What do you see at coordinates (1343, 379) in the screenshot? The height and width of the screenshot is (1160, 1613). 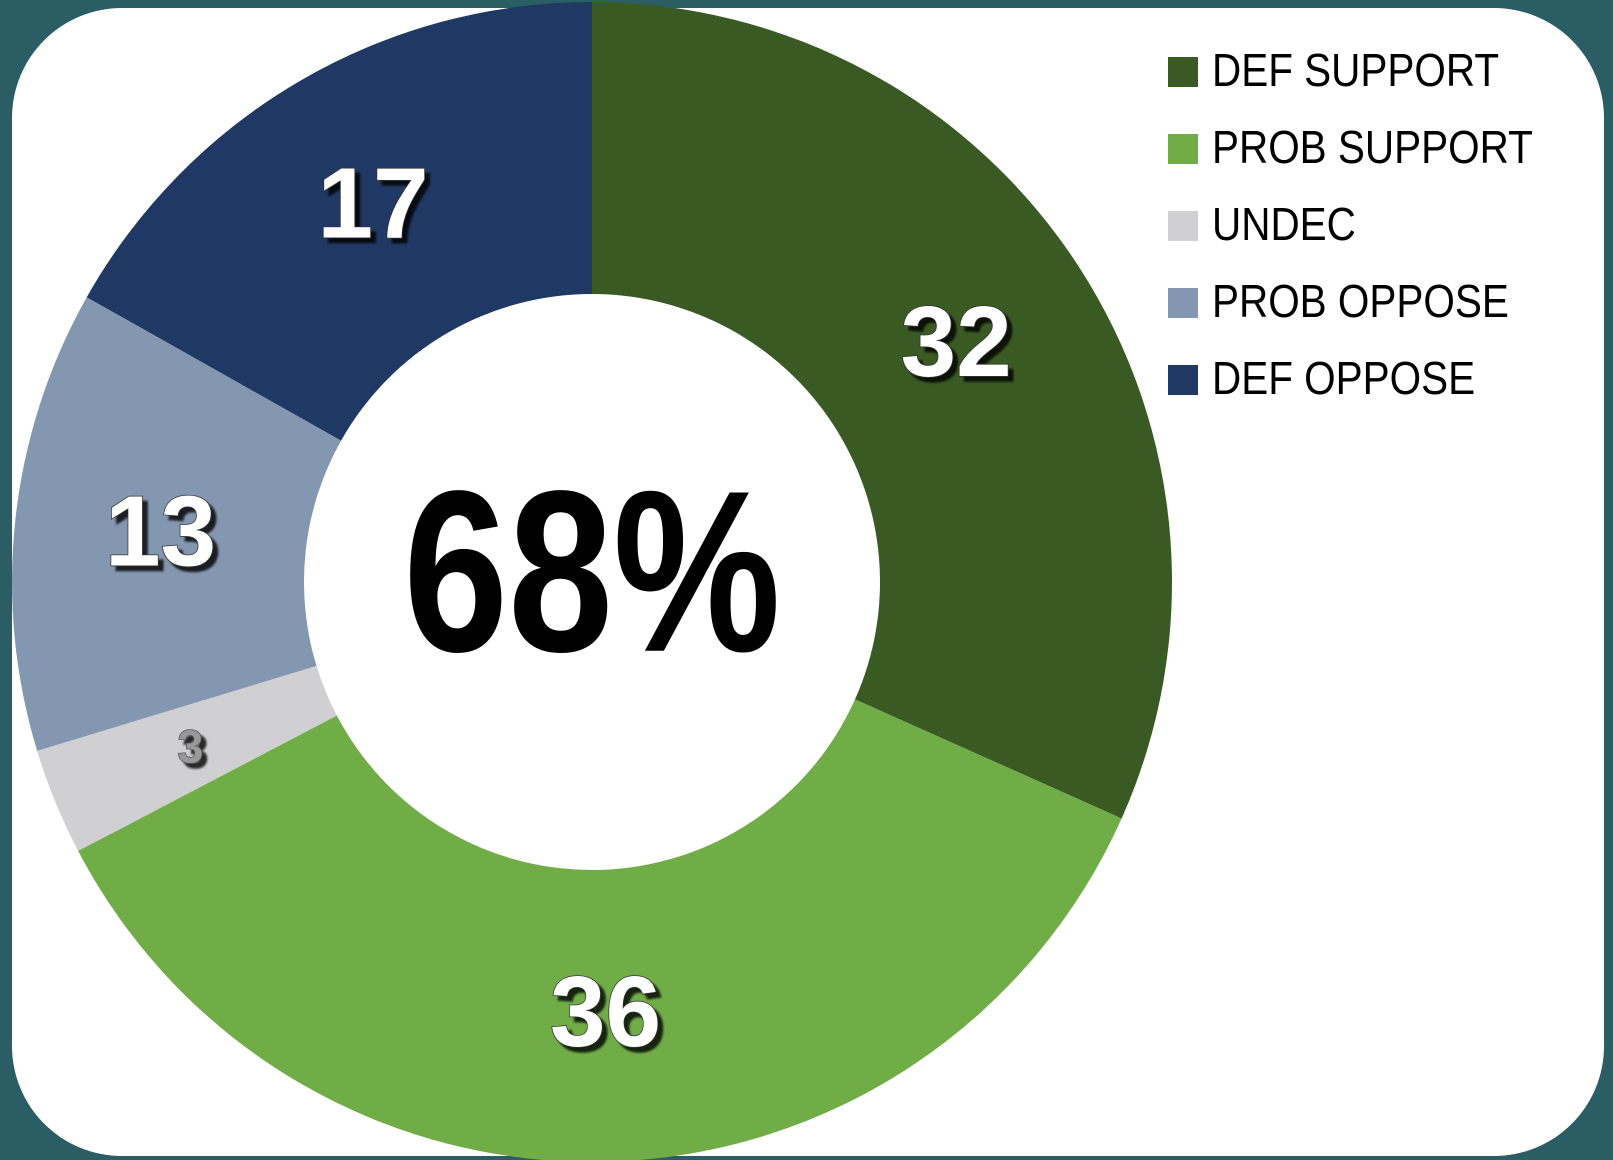 I see `legend-label: DEF OPPOSE` at bounding box center [1343, 379].